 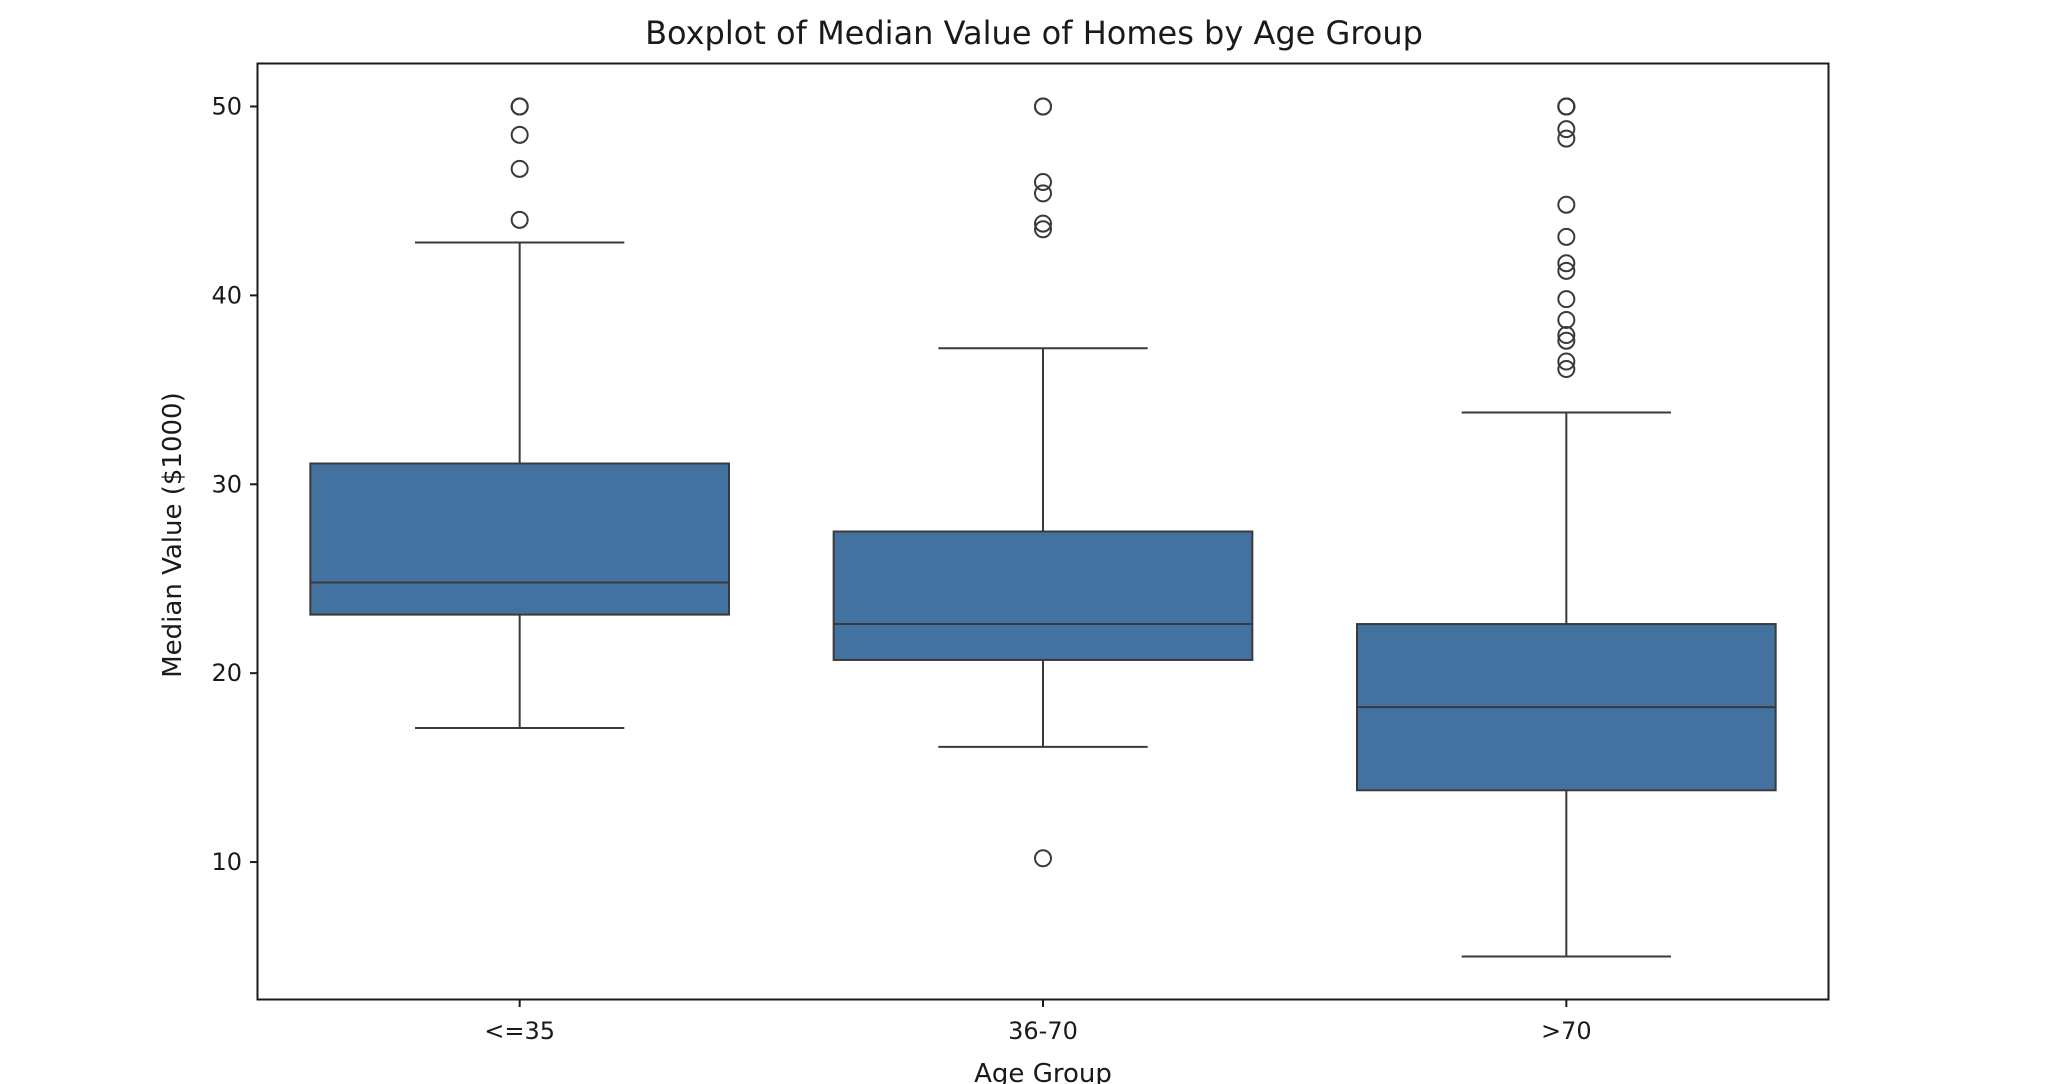 I want to click on y-tick-label: 30, so click(x=226, y=484).